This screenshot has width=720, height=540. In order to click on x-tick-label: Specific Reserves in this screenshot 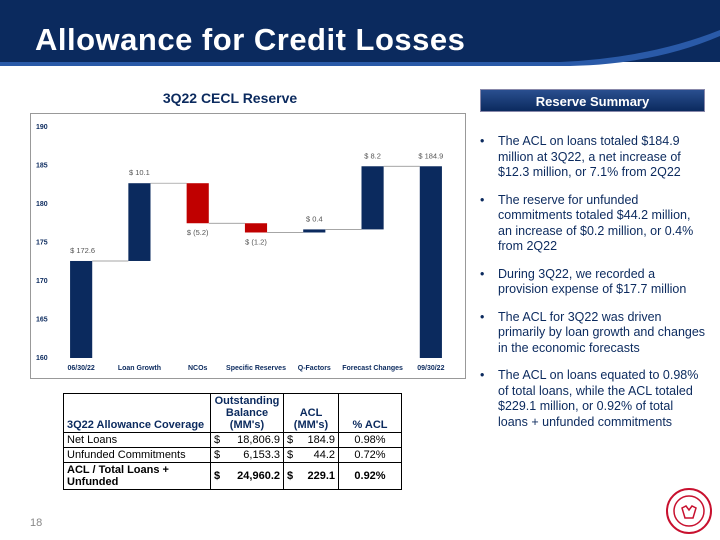, I will do `click(256, 368)`.